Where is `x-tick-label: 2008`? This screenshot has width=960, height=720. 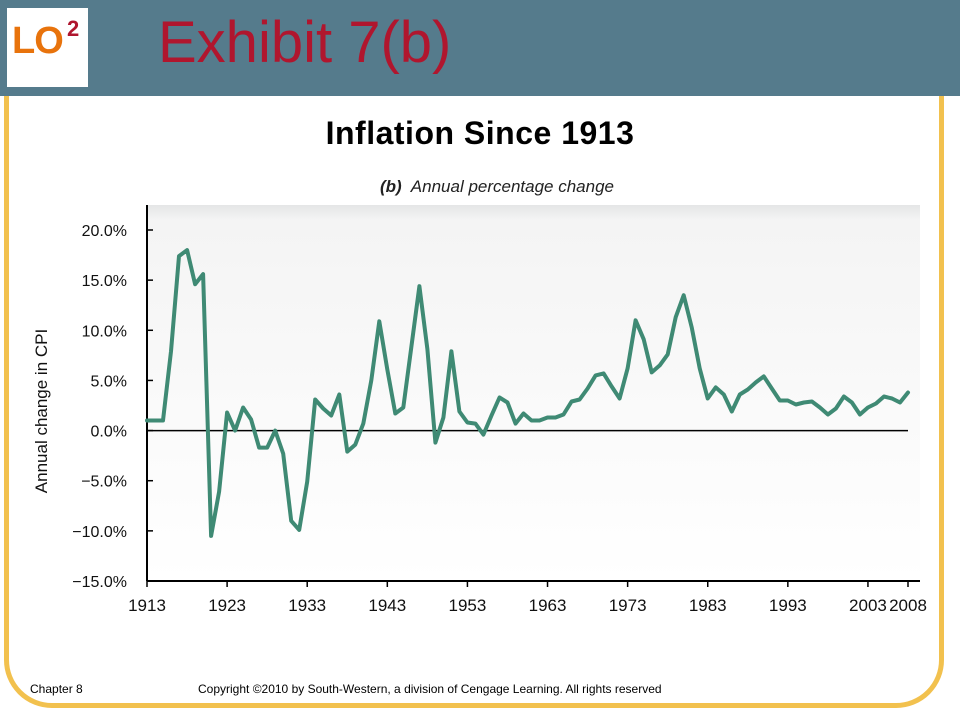
x-tick-label: 2008 is located at coordinates (908, 605).